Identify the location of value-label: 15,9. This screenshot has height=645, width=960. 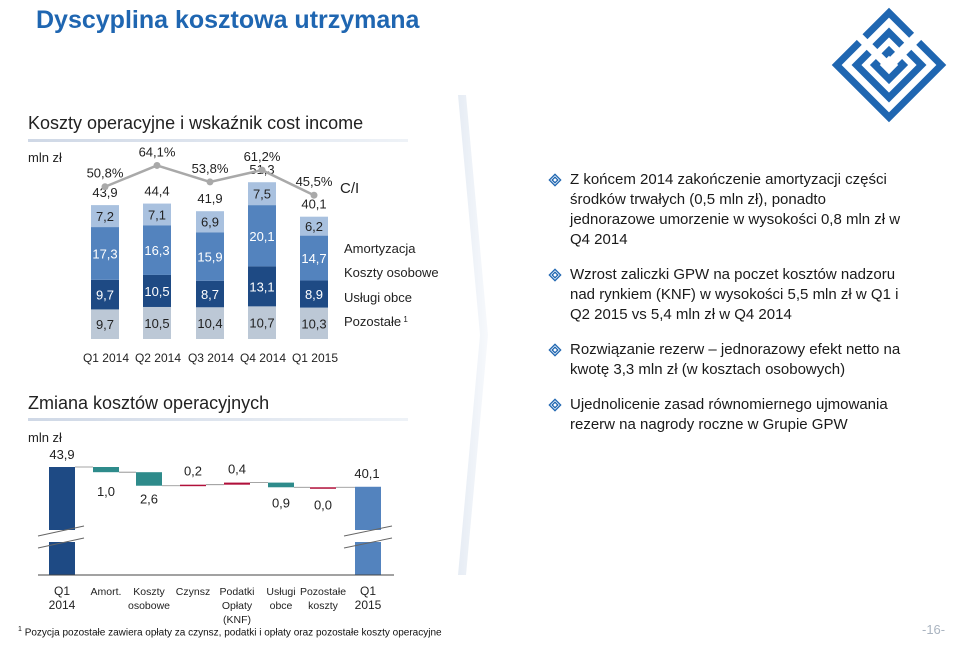
(209, 256).